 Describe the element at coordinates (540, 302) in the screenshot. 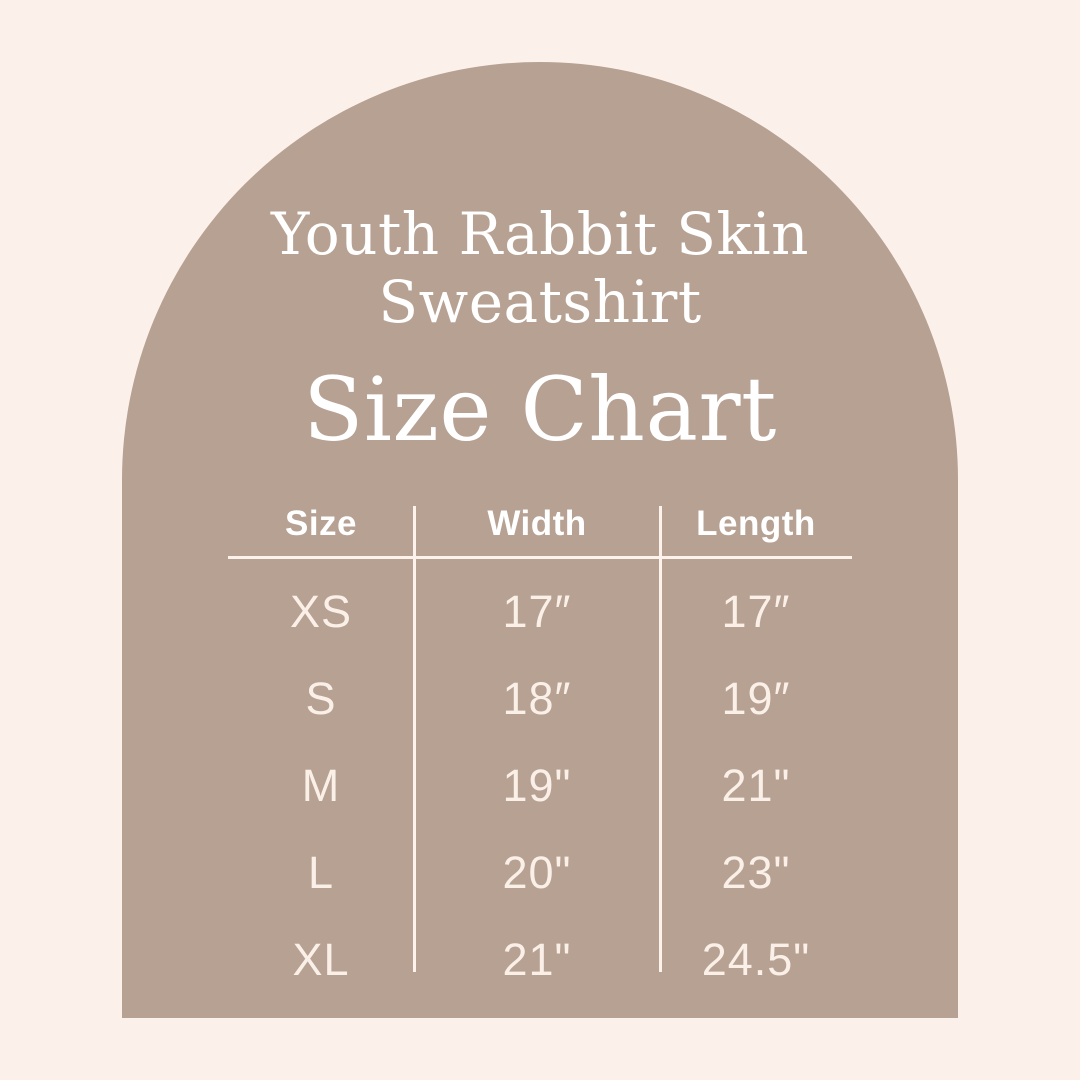

I see `product-title-line-2: Sweatshirt` at that location.